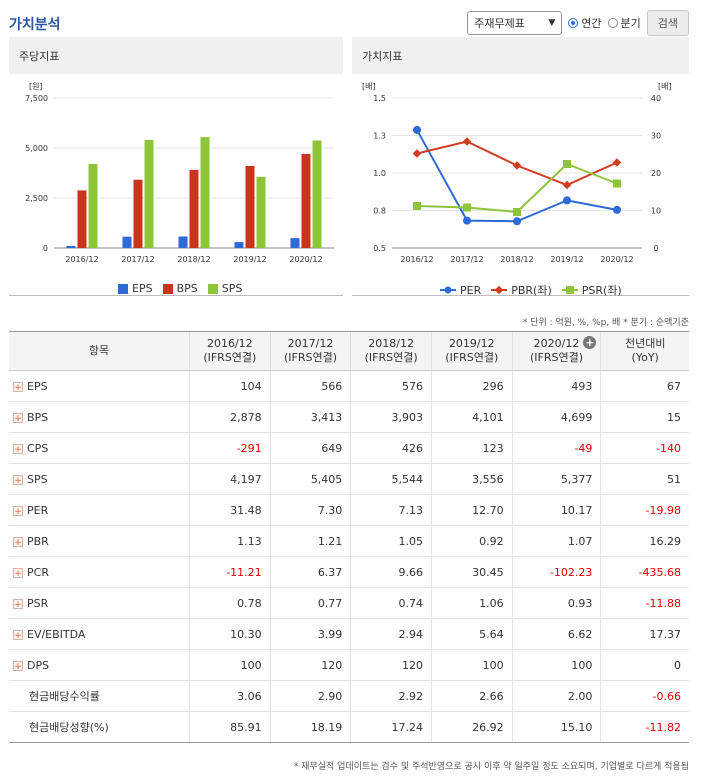  Describe the element at coordinates (391, 351) in the screenshot. I see `column-header: 2018/12 (IFRS연결)` at that location.